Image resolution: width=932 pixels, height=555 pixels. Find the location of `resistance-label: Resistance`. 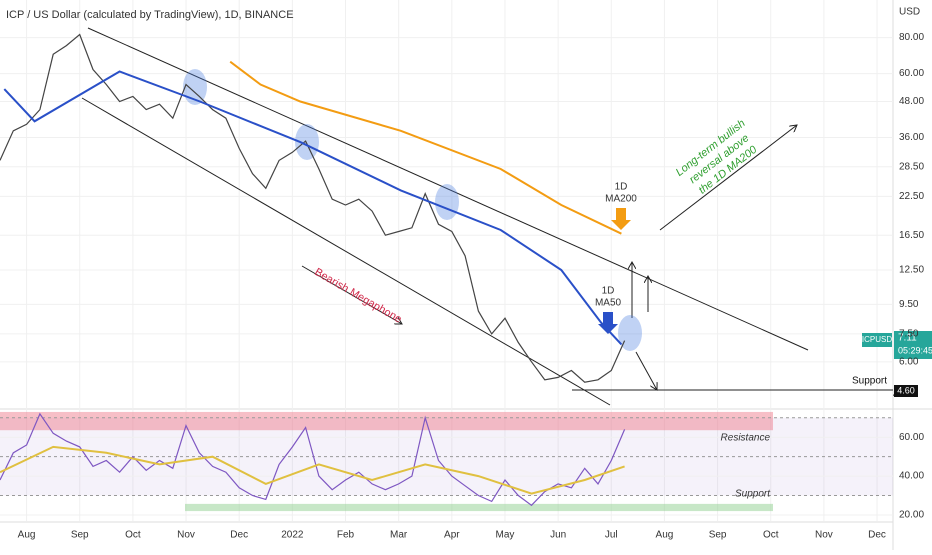

resistance-label: Resistance is located at coordinates (746, 438).